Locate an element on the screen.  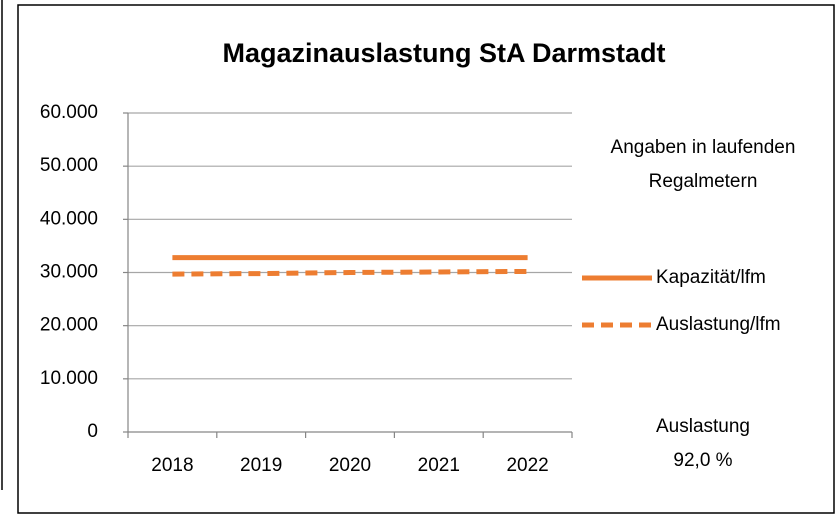
x-tick-label: 2021 is located at coordinates (439, 465).